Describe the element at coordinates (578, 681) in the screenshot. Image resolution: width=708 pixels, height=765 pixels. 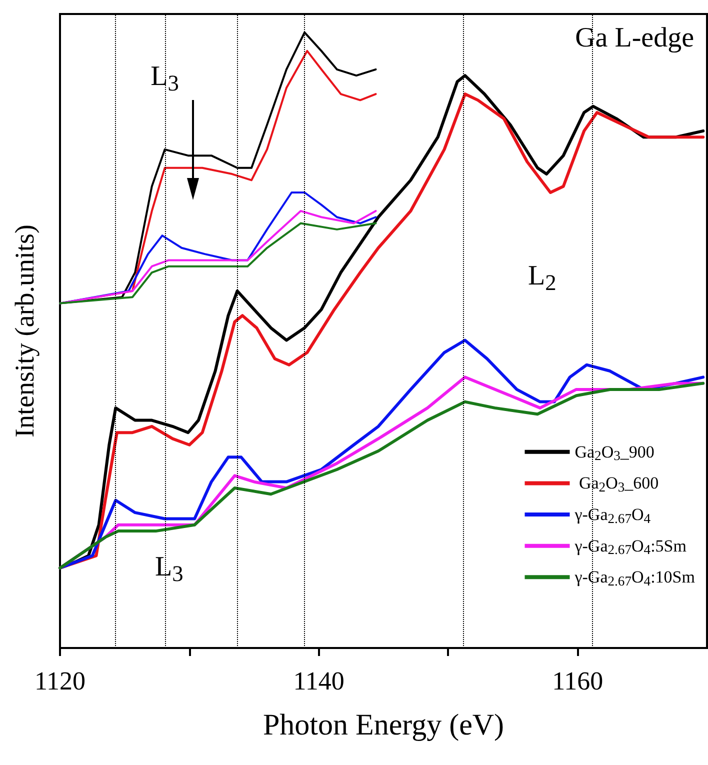
I see `x-tick-label: 1160` at that location.